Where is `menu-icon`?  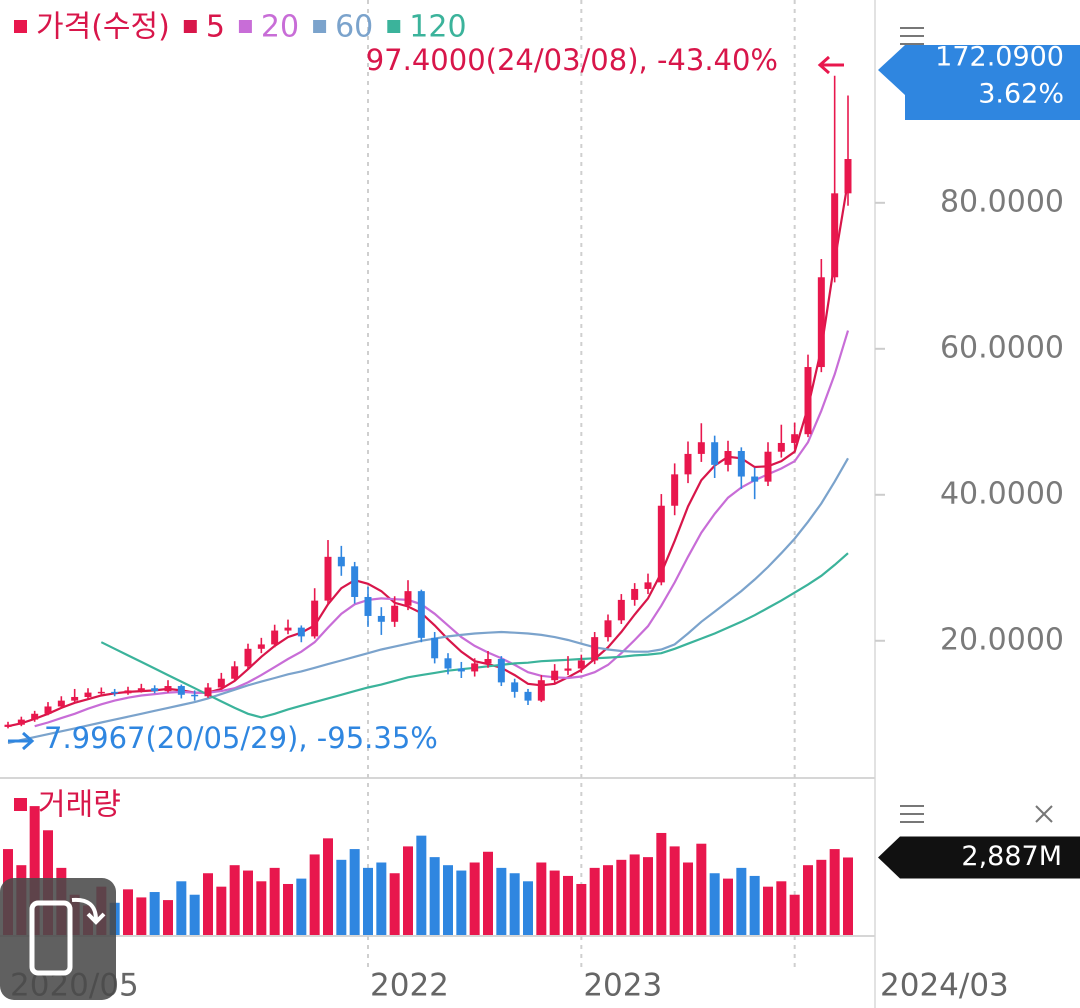 menu-icon is located at coordinates (912, 36).